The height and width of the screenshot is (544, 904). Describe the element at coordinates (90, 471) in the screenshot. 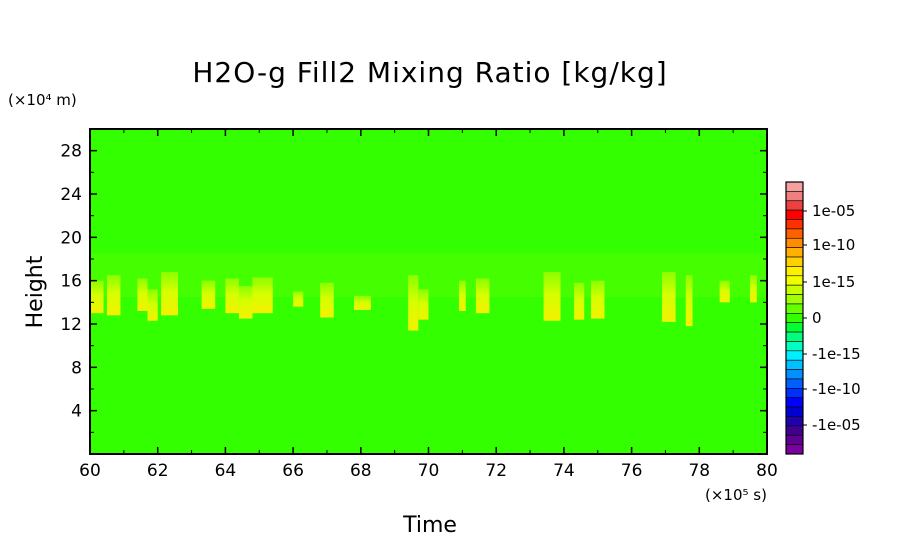

I see `x-tick-label: 60` at that location.